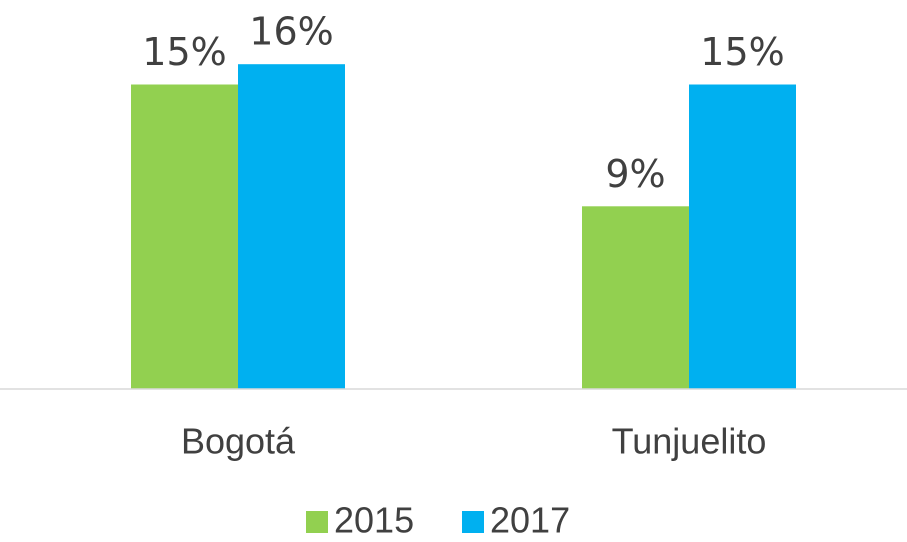 The height and width of the screenshot is (542, 907). What do you see at coordinates (530, 520) in the screenshot?
I see `legend-label: 2017` at bounding box center [530, 520].